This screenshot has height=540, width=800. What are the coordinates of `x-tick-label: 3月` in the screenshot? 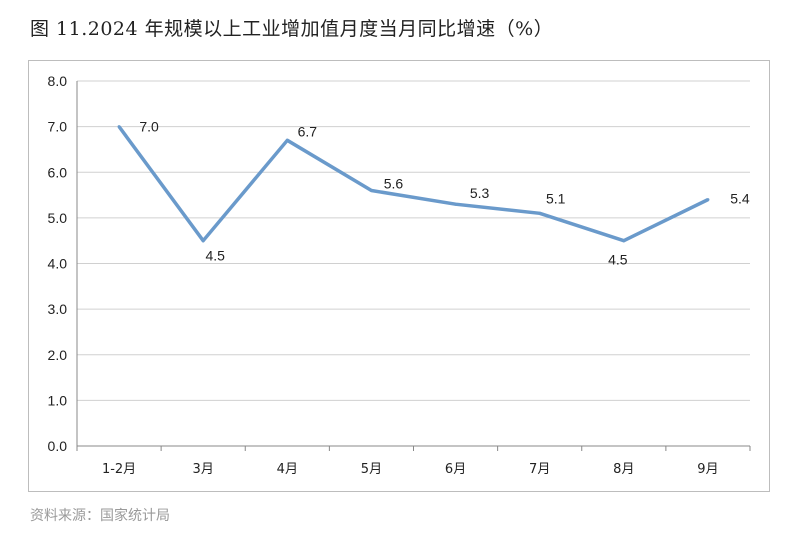 It's located at (203, 469).